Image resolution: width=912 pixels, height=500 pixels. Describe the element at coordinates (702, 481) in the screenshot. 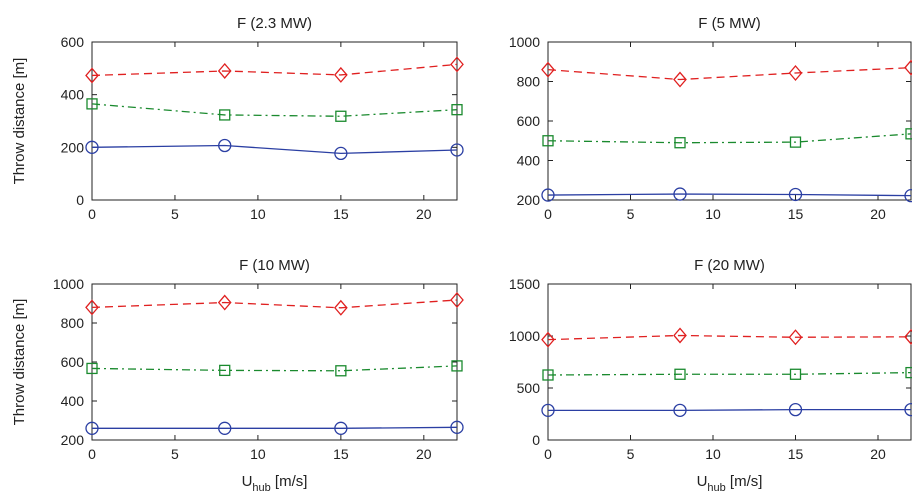

I see `x-axis-label-main: U` at that location.